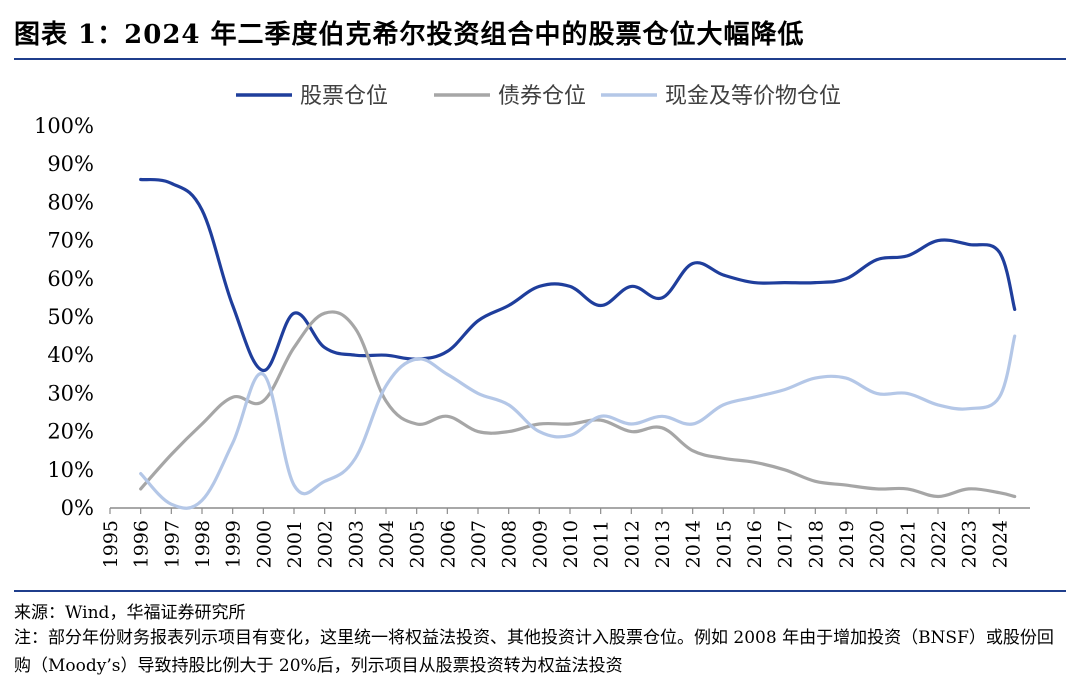 The image size is (1080, 700). What do you see at coordinates (724, 544) in the screenshot?
I see `x-tick-label: 2015` at bounding box center [724, 544].